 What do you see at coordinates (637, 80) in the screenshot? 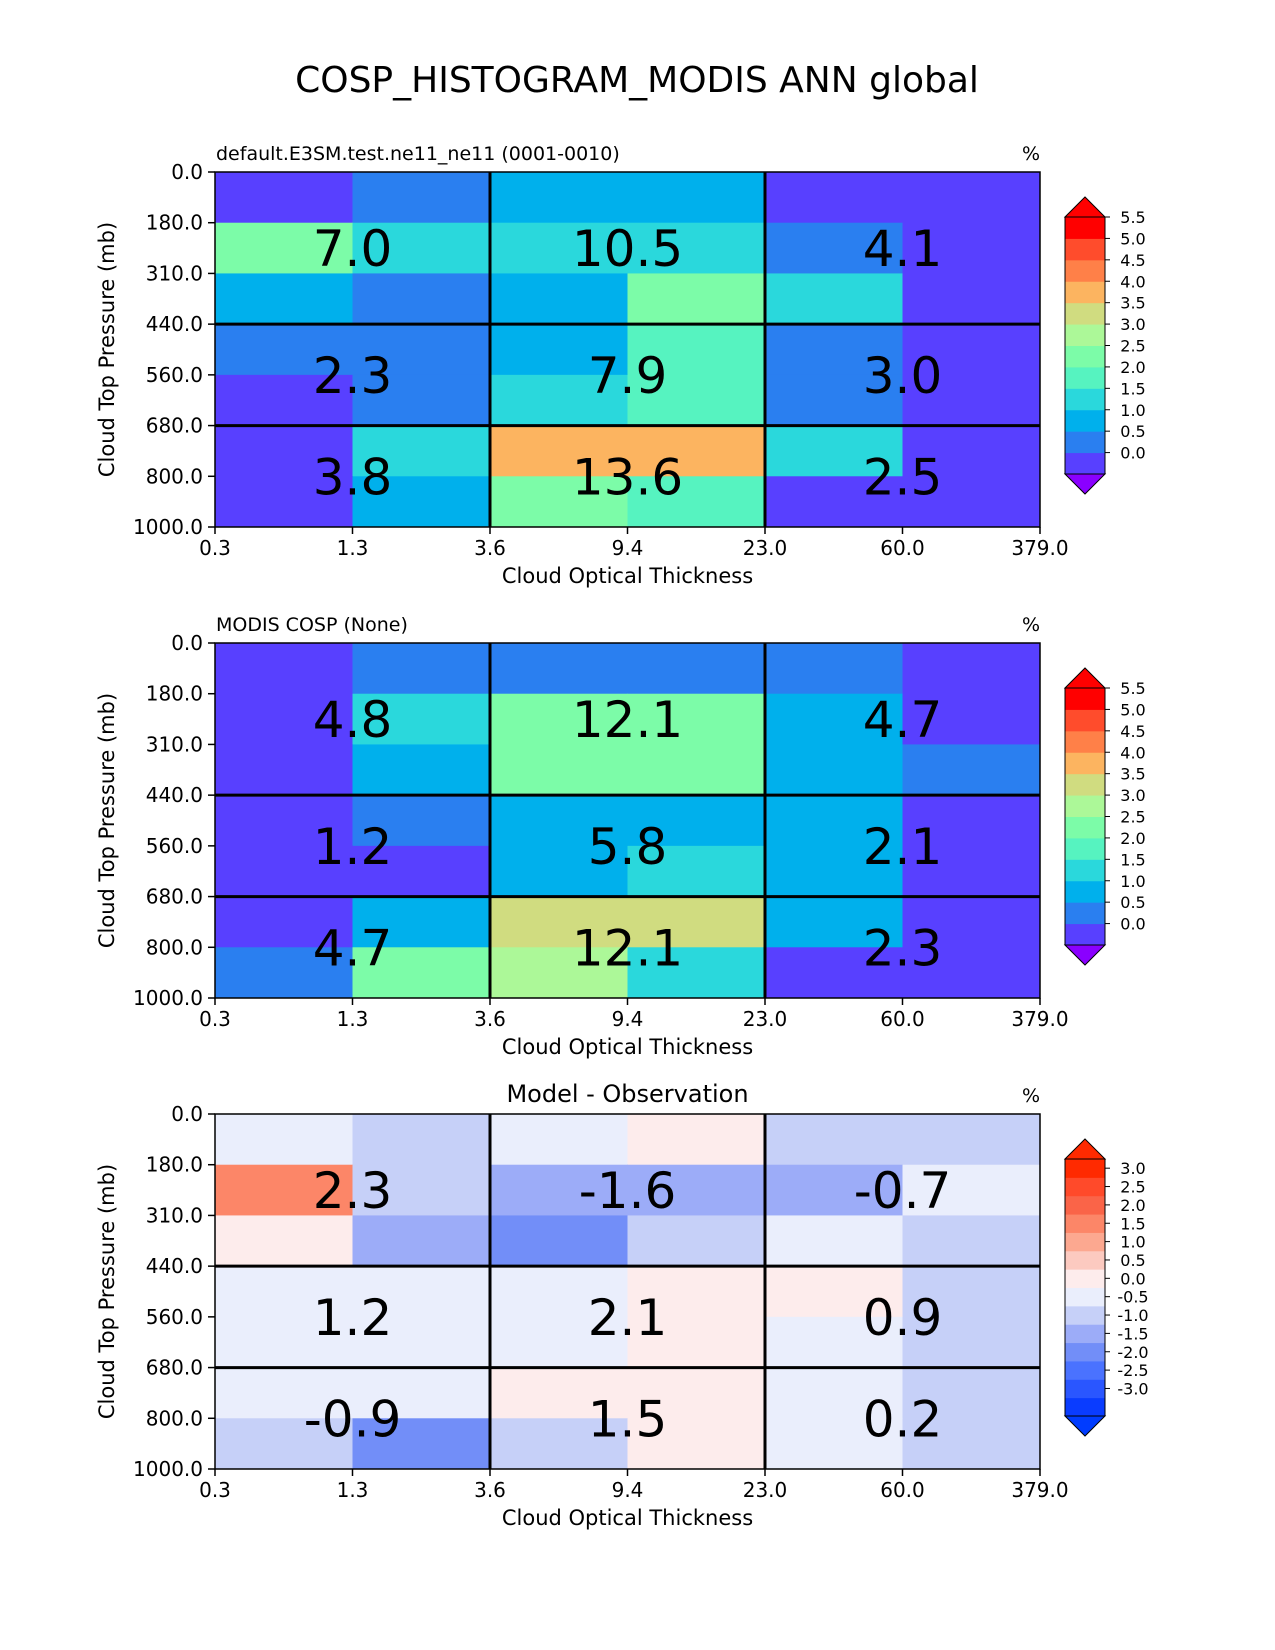
I see `figure-title: COSP_HISTOGRAM_MODIS ANN global` at bounding box center [637, 80].